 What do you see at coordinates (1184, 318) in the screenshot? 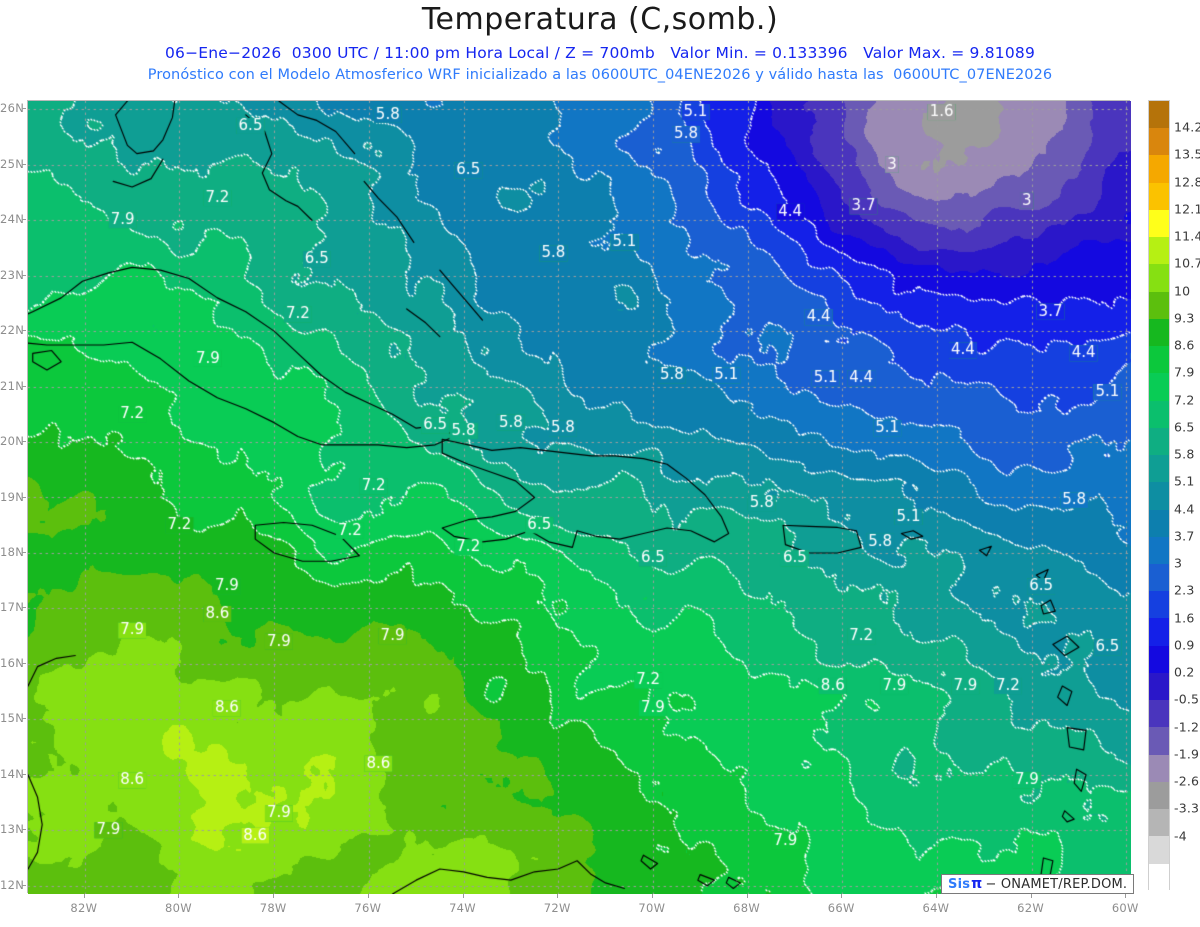
I see `colorbar-tick-label: 9.3` at bounding box center [1184, 318].